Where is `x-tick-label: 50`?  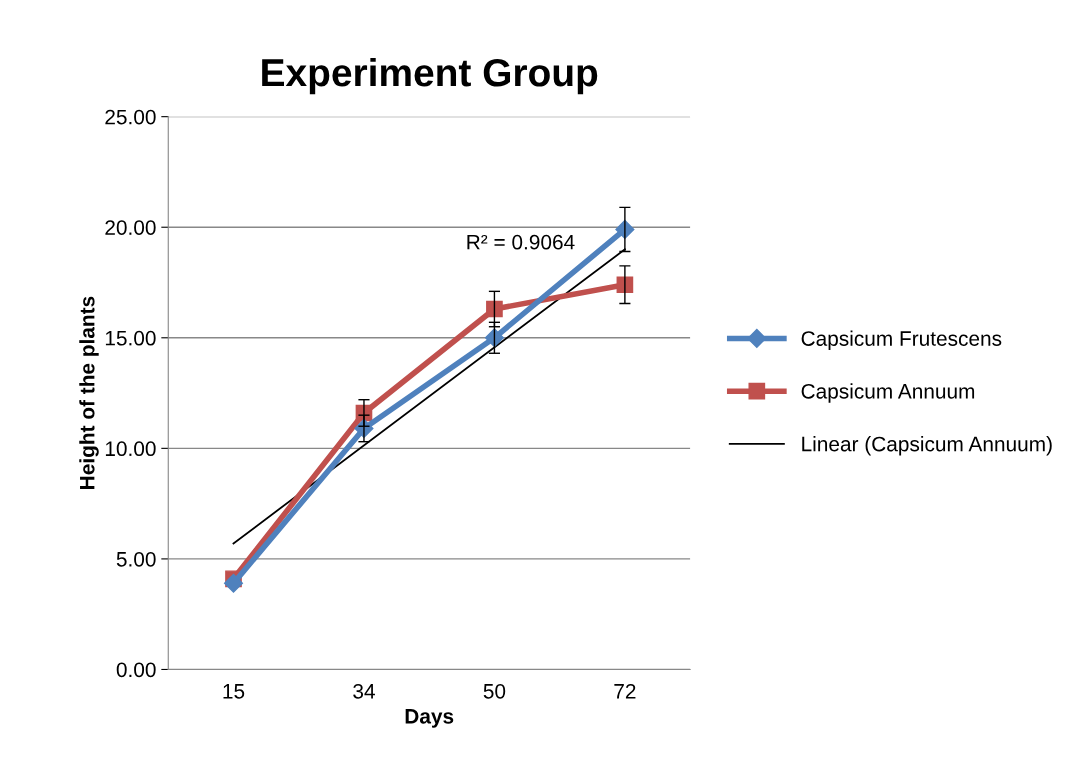 x-tick-label: 50 is located at coordinates (494, 691).